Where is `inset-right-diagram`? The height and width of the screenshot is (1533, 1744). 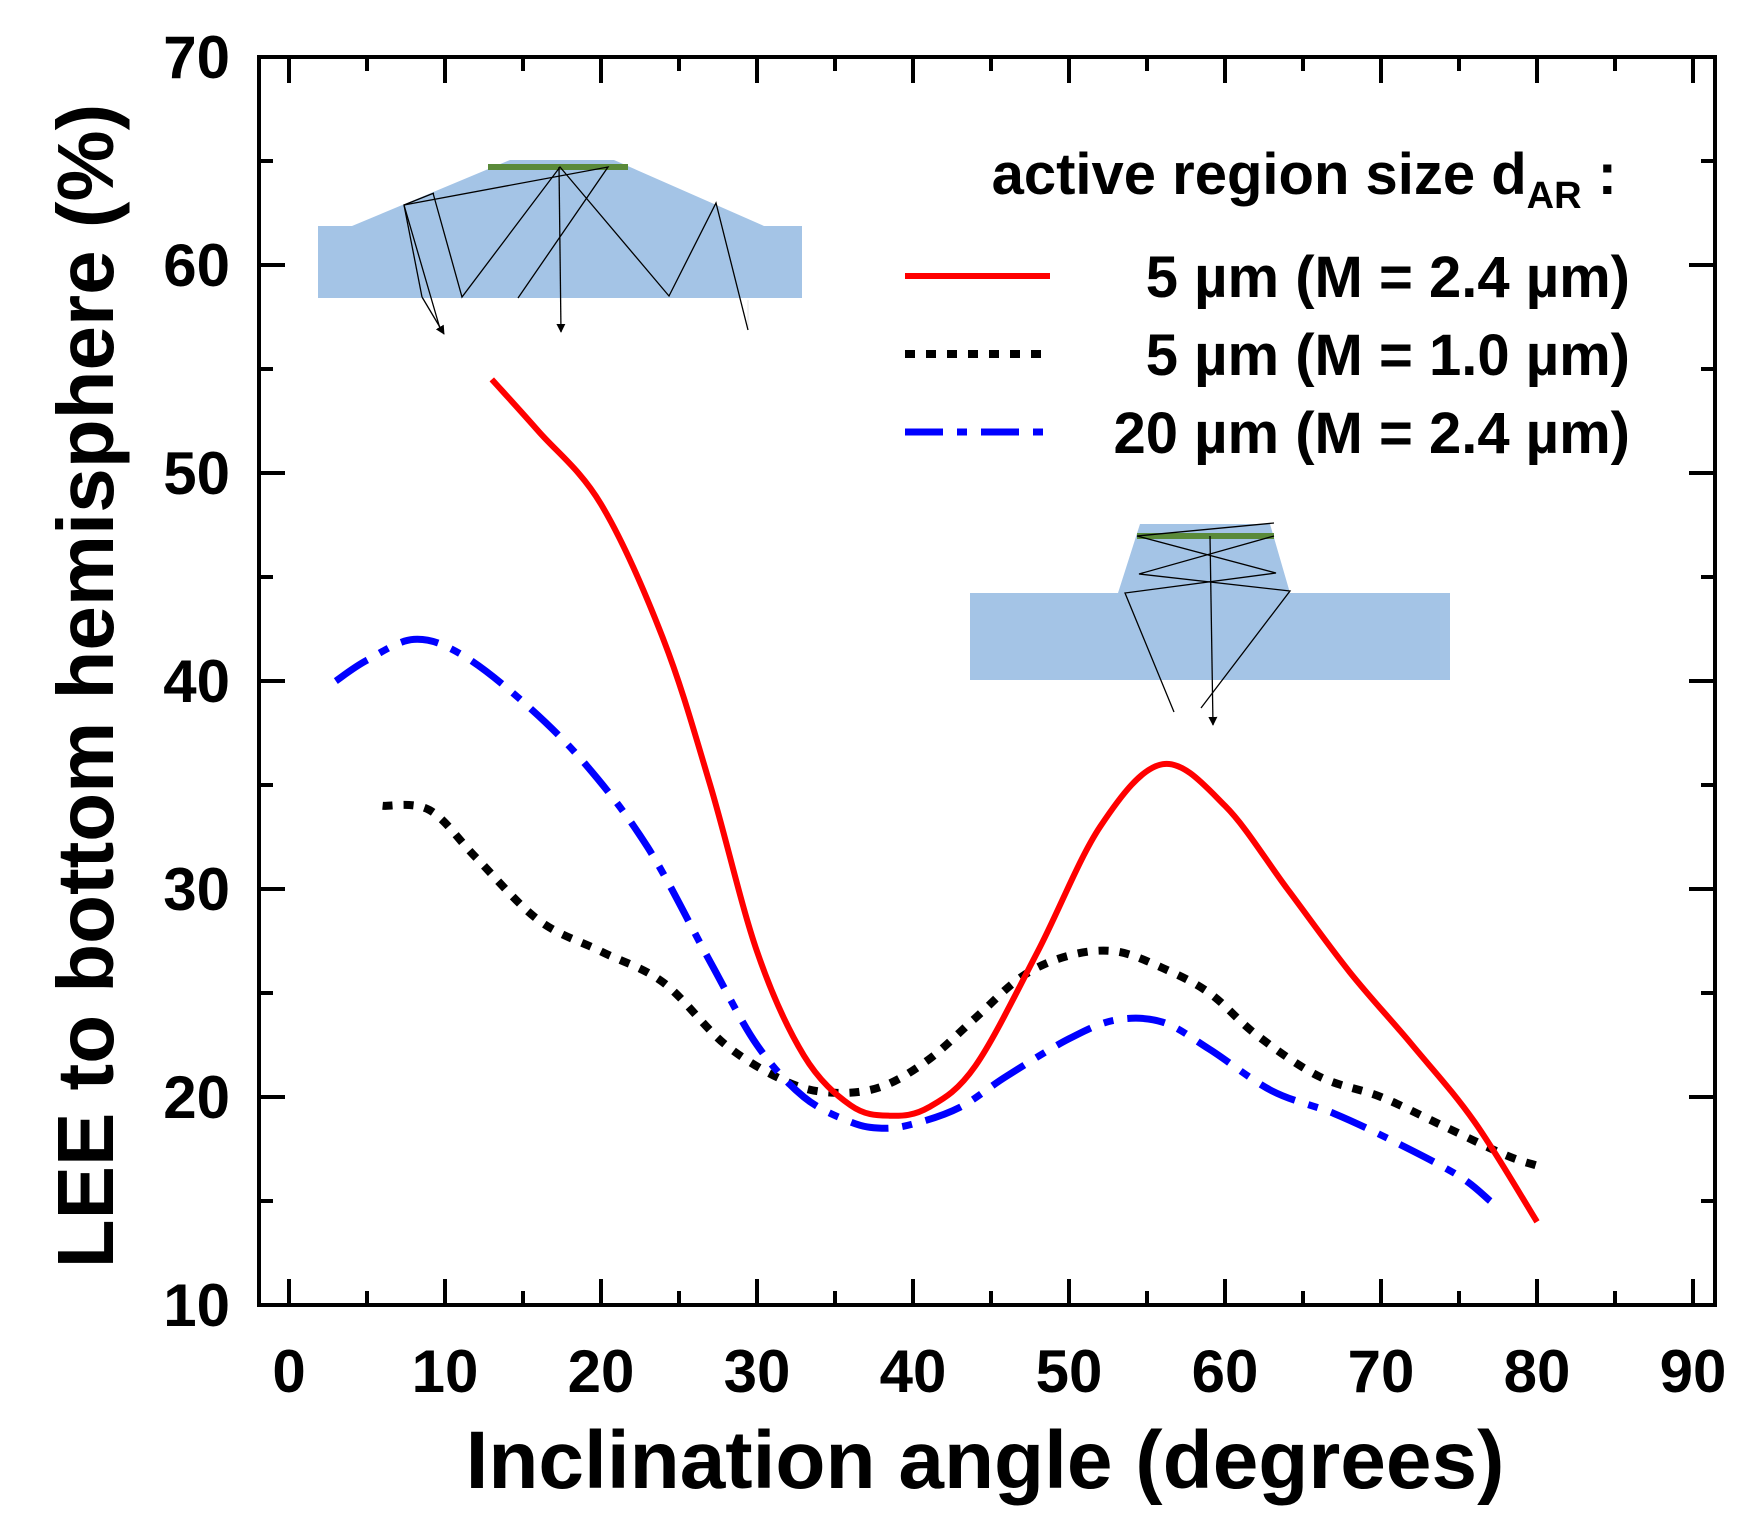 inset-right-diagram is located at coordinates (1210, 624).